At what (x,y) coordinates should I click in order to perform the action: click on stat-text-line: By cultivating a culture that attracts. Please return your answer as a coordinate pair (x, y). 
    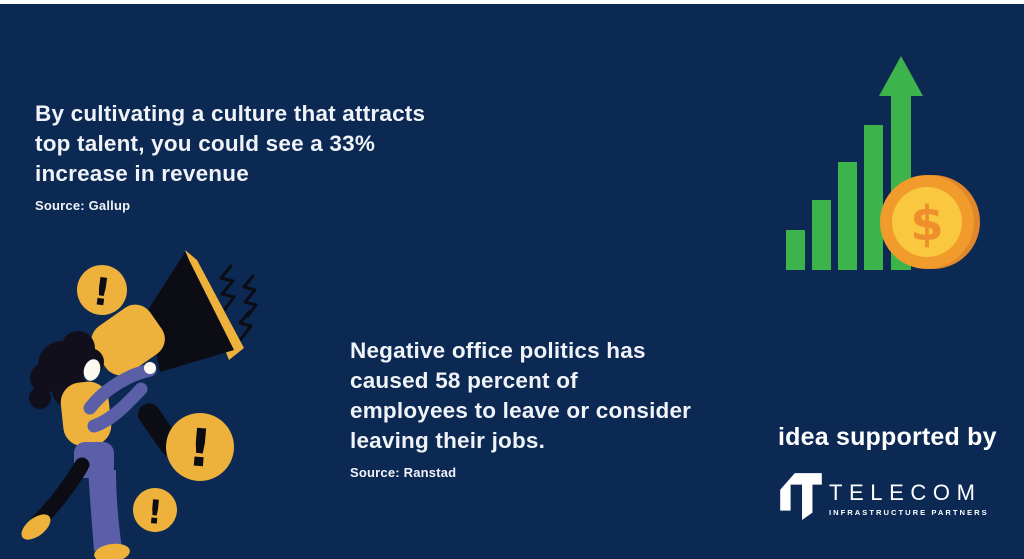
    Looking at the image, I should click on (230, 113).